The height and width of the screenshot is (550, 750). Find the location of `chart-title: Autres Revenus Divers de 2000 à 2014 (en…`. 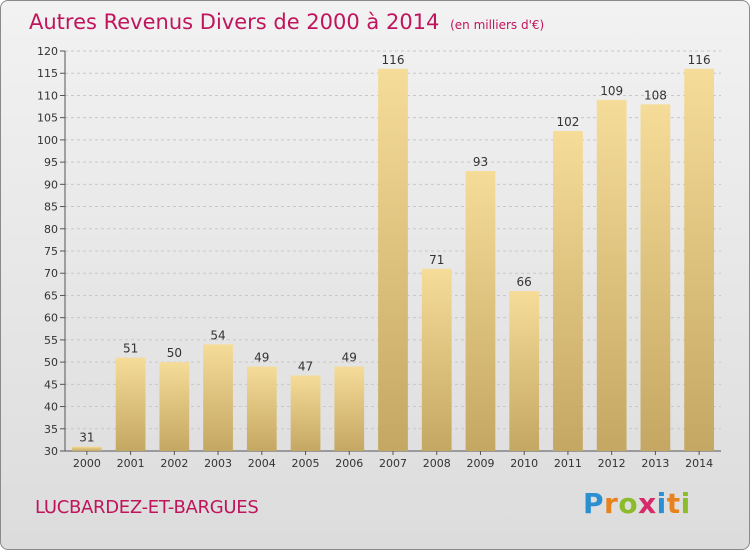

chart-title: Autres Revenus Divers de 2000 à 2014 (en… is located at coordinates (286, 22).